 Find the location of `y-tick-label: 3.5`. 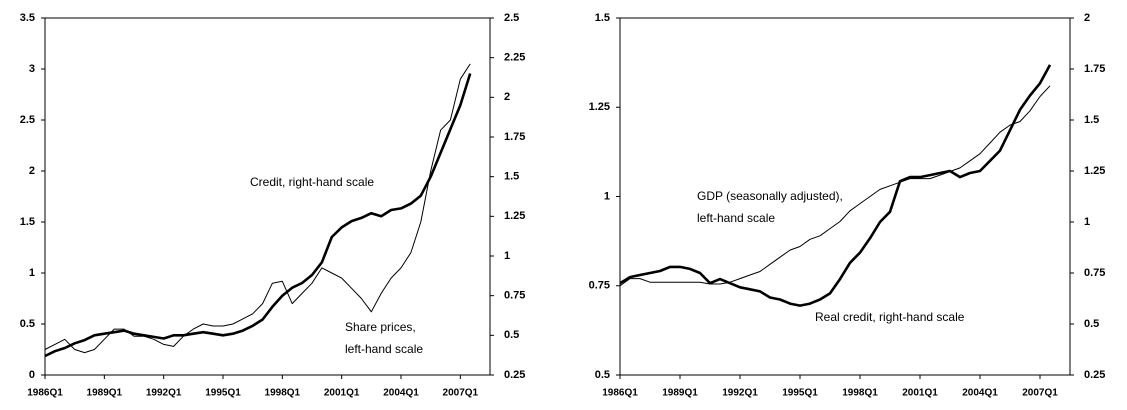

y-tick-label: 3.5 is located at coordinates (27, 18).